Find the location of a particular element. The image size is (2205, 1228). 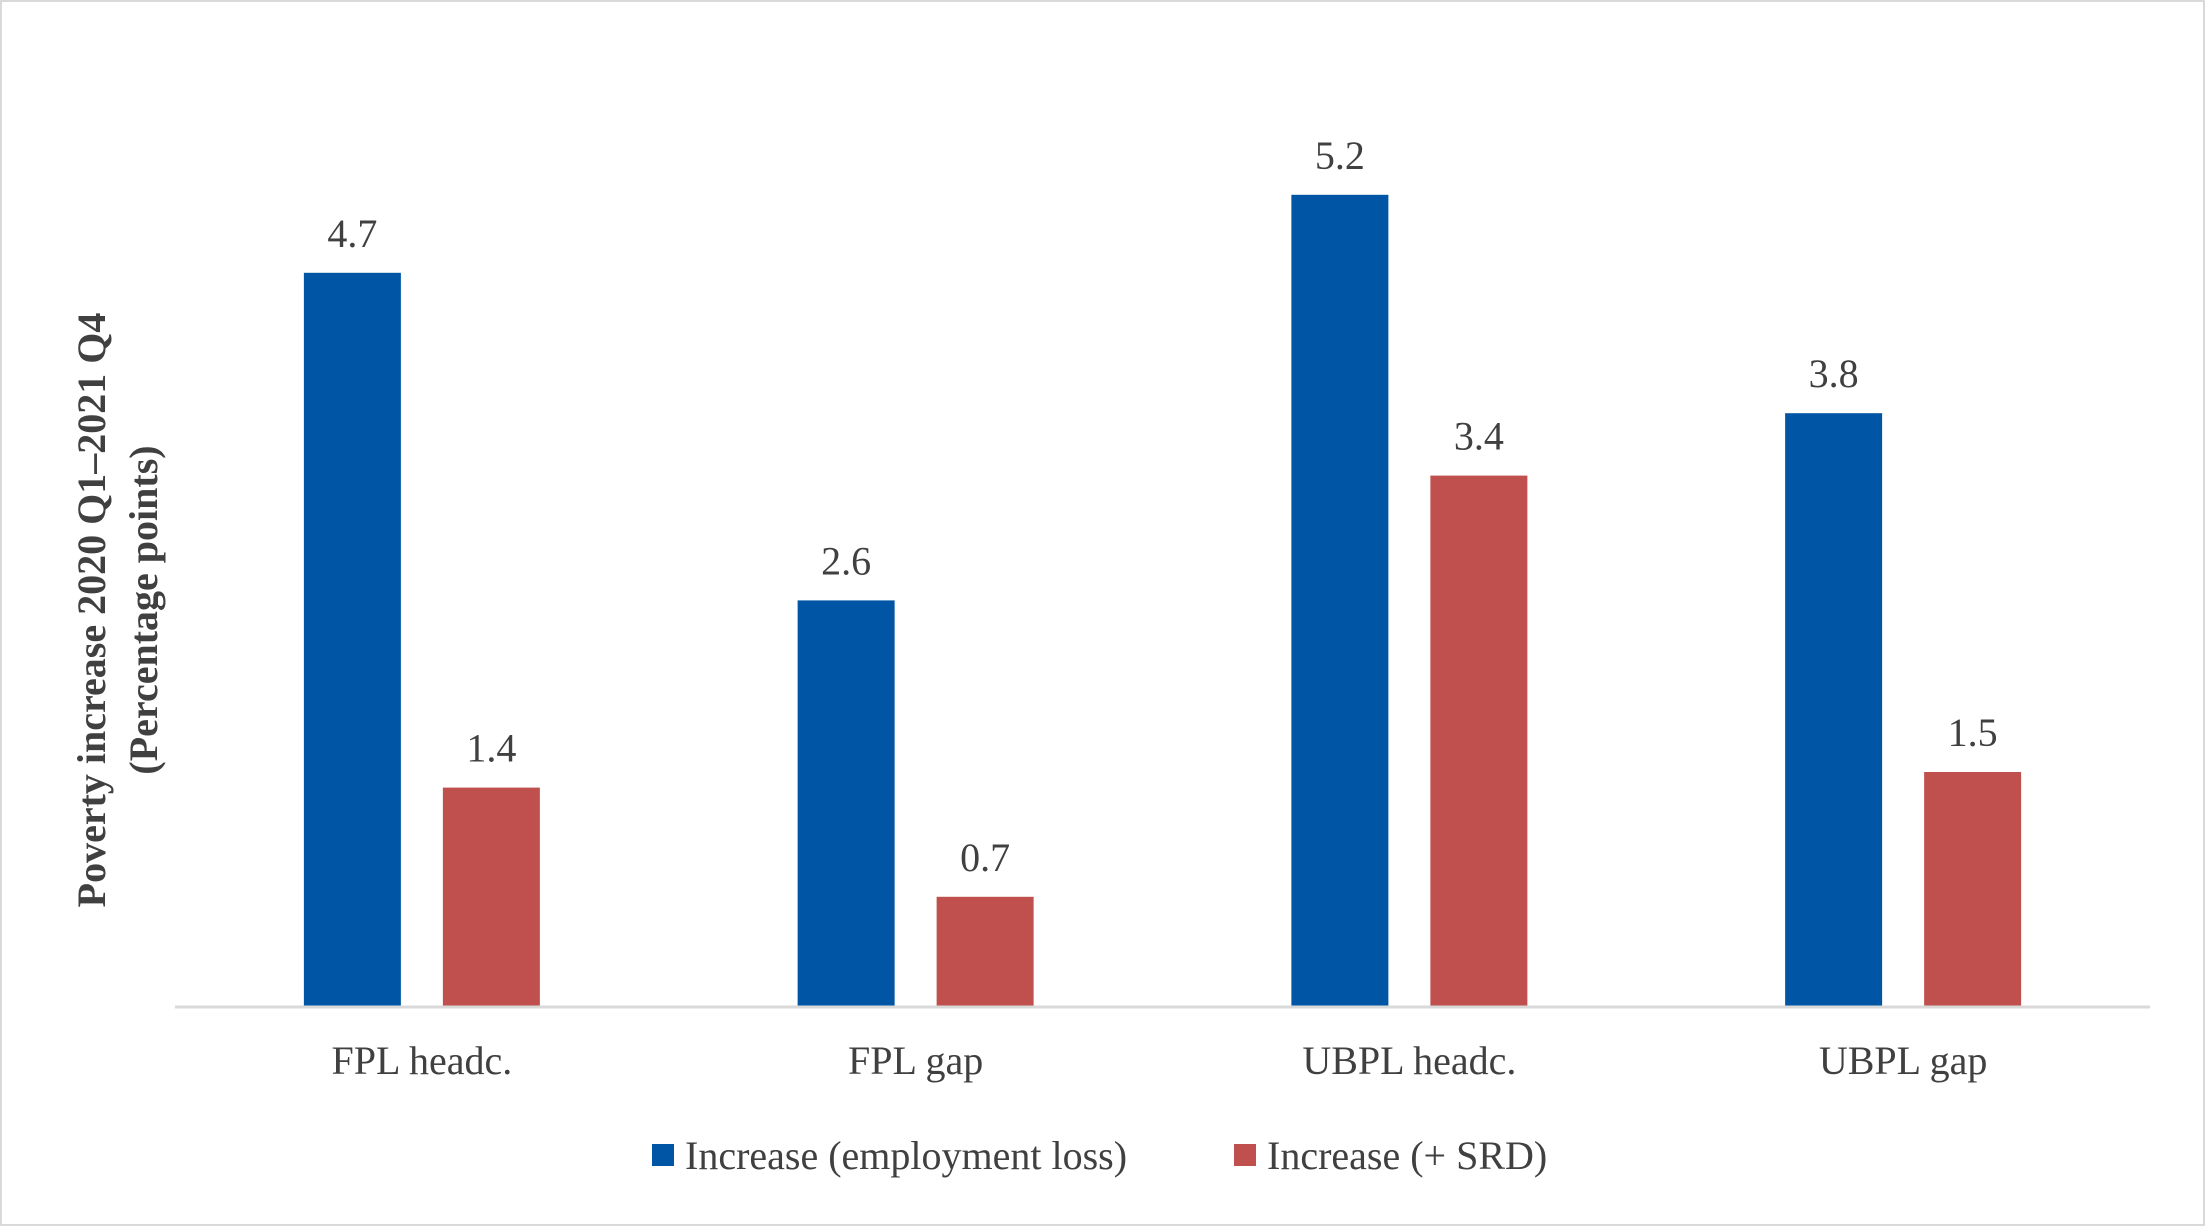

legend-swatch-srd is located at coordinates (1245, 1155).